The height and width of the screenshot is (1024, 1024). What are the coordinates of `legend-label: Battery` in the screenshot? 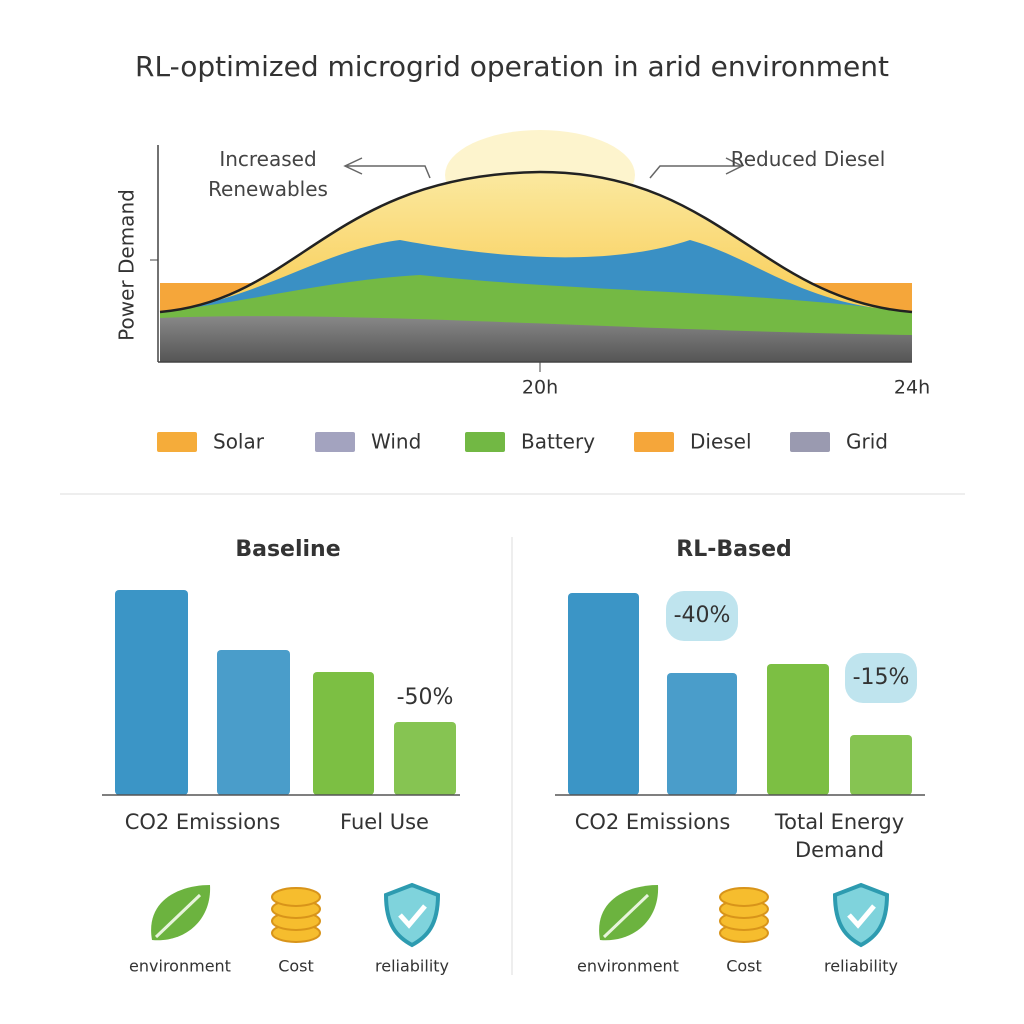 It's located at (558, 442).